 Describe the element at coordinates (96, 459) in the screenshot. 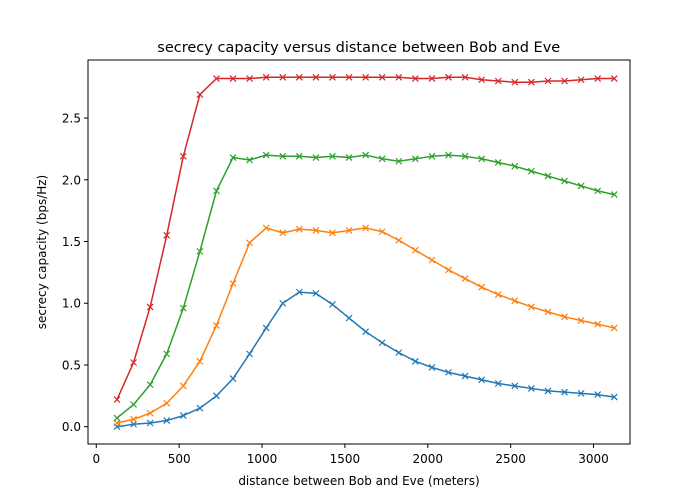

I see `x-tick-label: 0` at that location.